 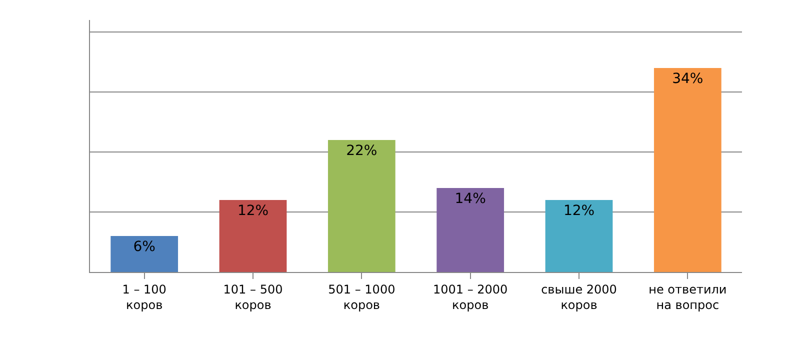 I want to click on data-label: 22%, so click(x=362, y=151).